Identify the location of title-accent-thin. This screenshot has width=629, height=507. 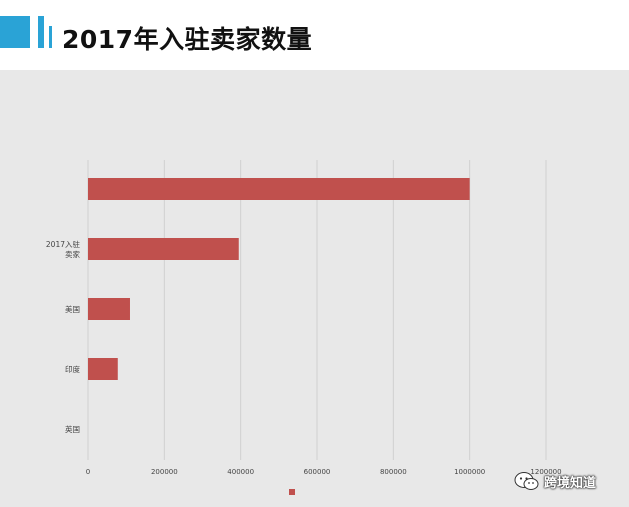
(50, 37).